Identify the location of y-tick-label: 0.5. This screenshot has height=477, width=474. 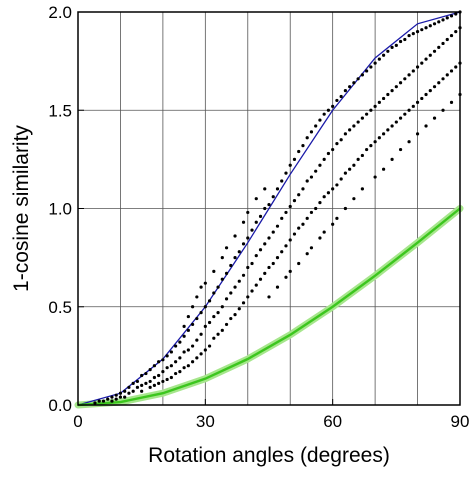
(60, 307).